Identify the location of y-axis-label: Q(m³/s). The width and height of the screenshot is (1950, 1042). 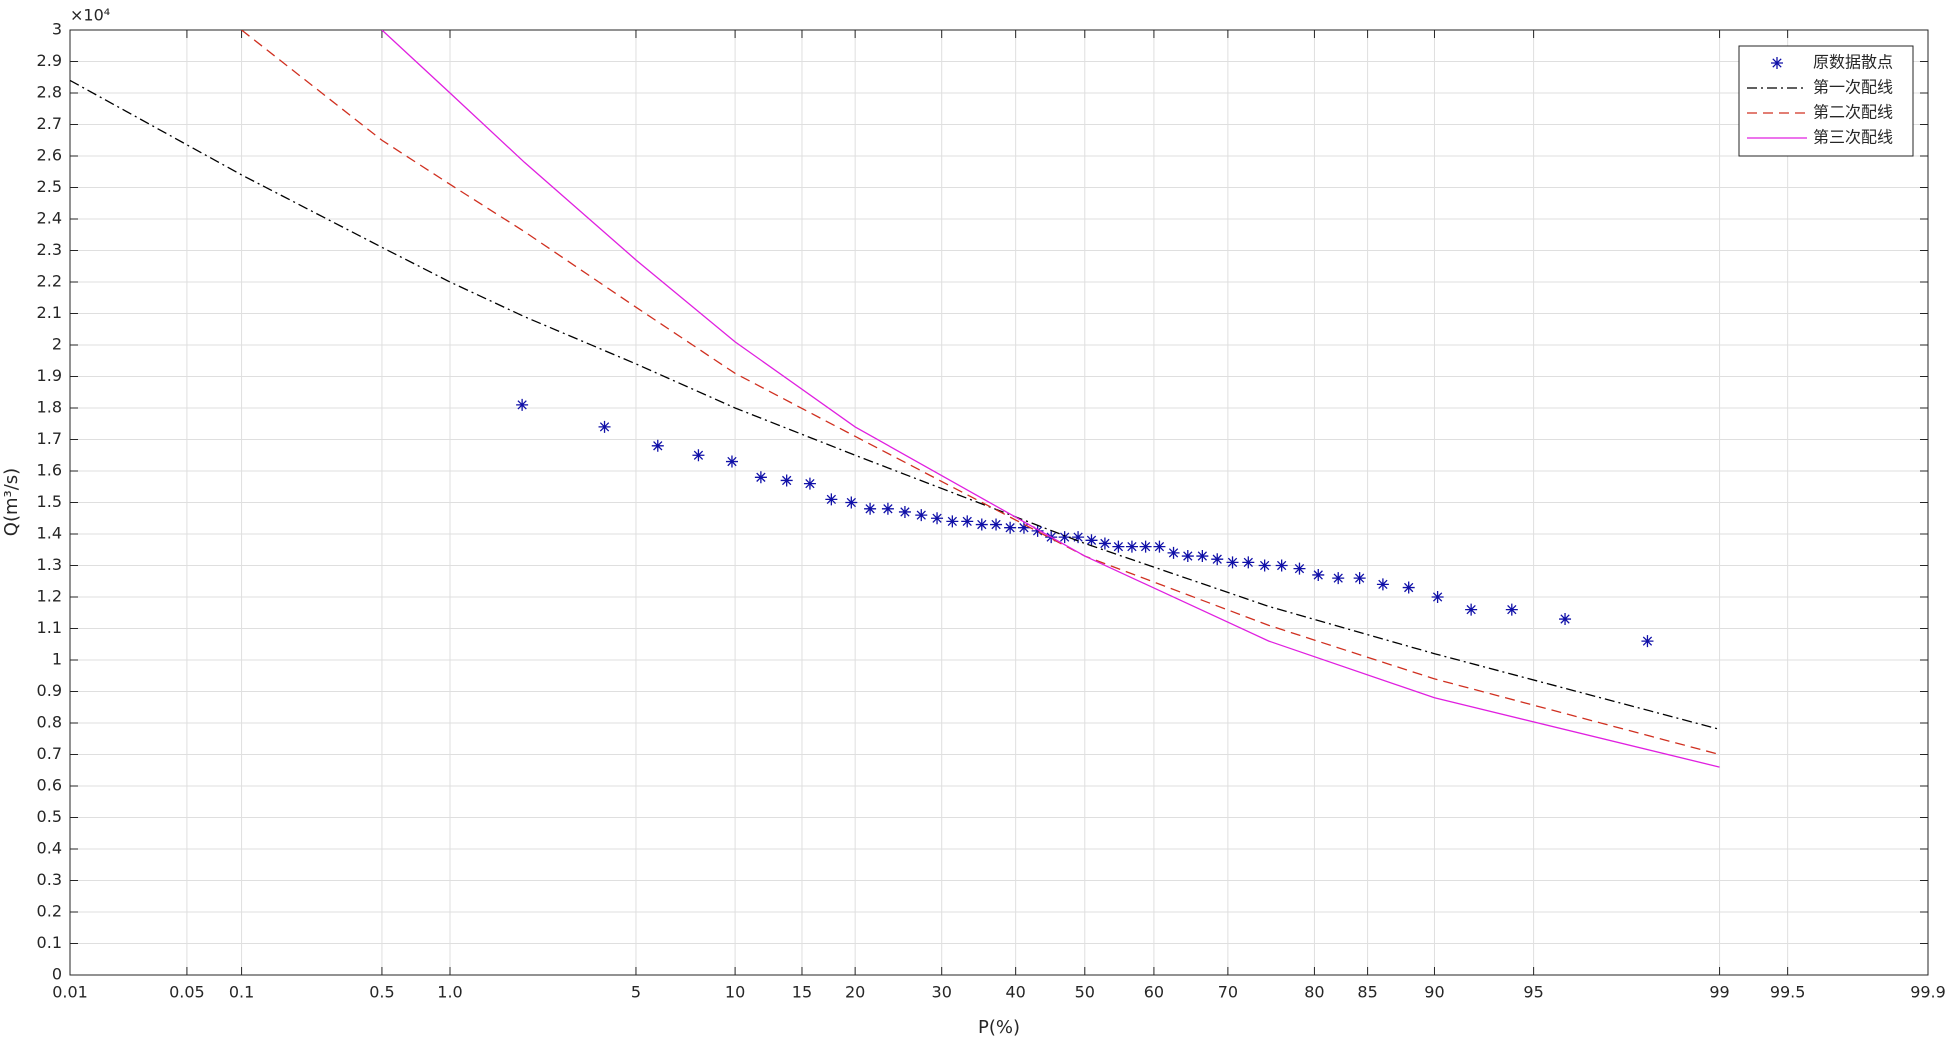
(11, 502).